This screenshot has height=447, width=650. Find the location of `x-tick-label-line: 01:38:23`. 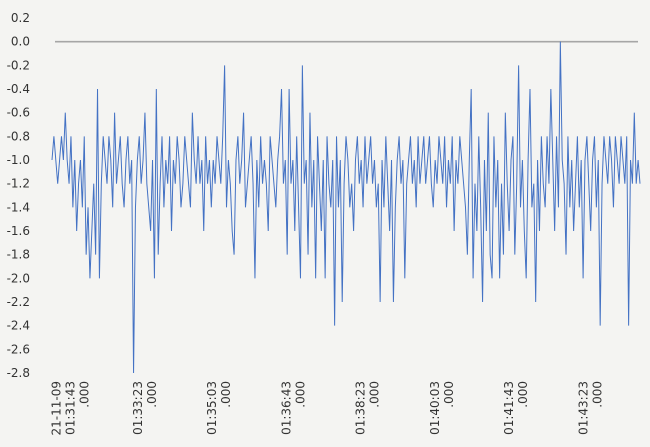

x-tick-label-line: 01:38:23 is located at coordinates (361, 408).